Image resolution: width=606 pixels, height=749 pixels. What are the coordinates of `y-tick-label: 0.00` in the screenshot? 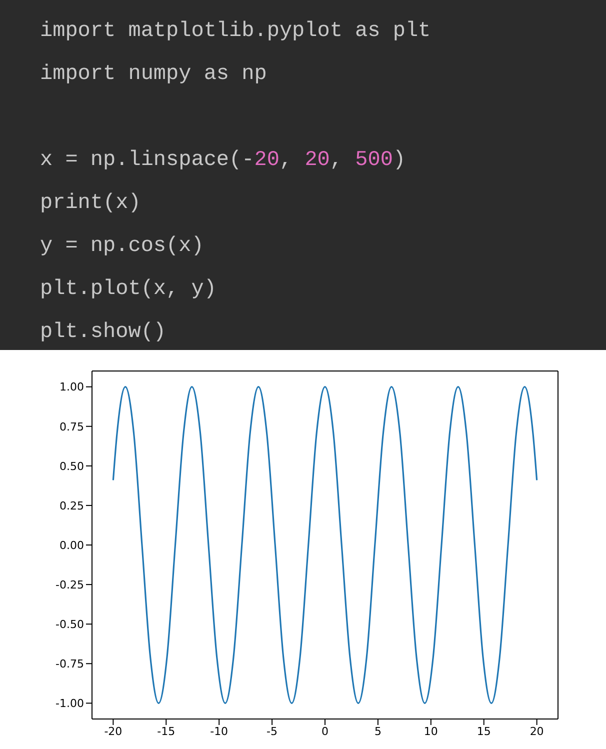 It's located at (72, 545).